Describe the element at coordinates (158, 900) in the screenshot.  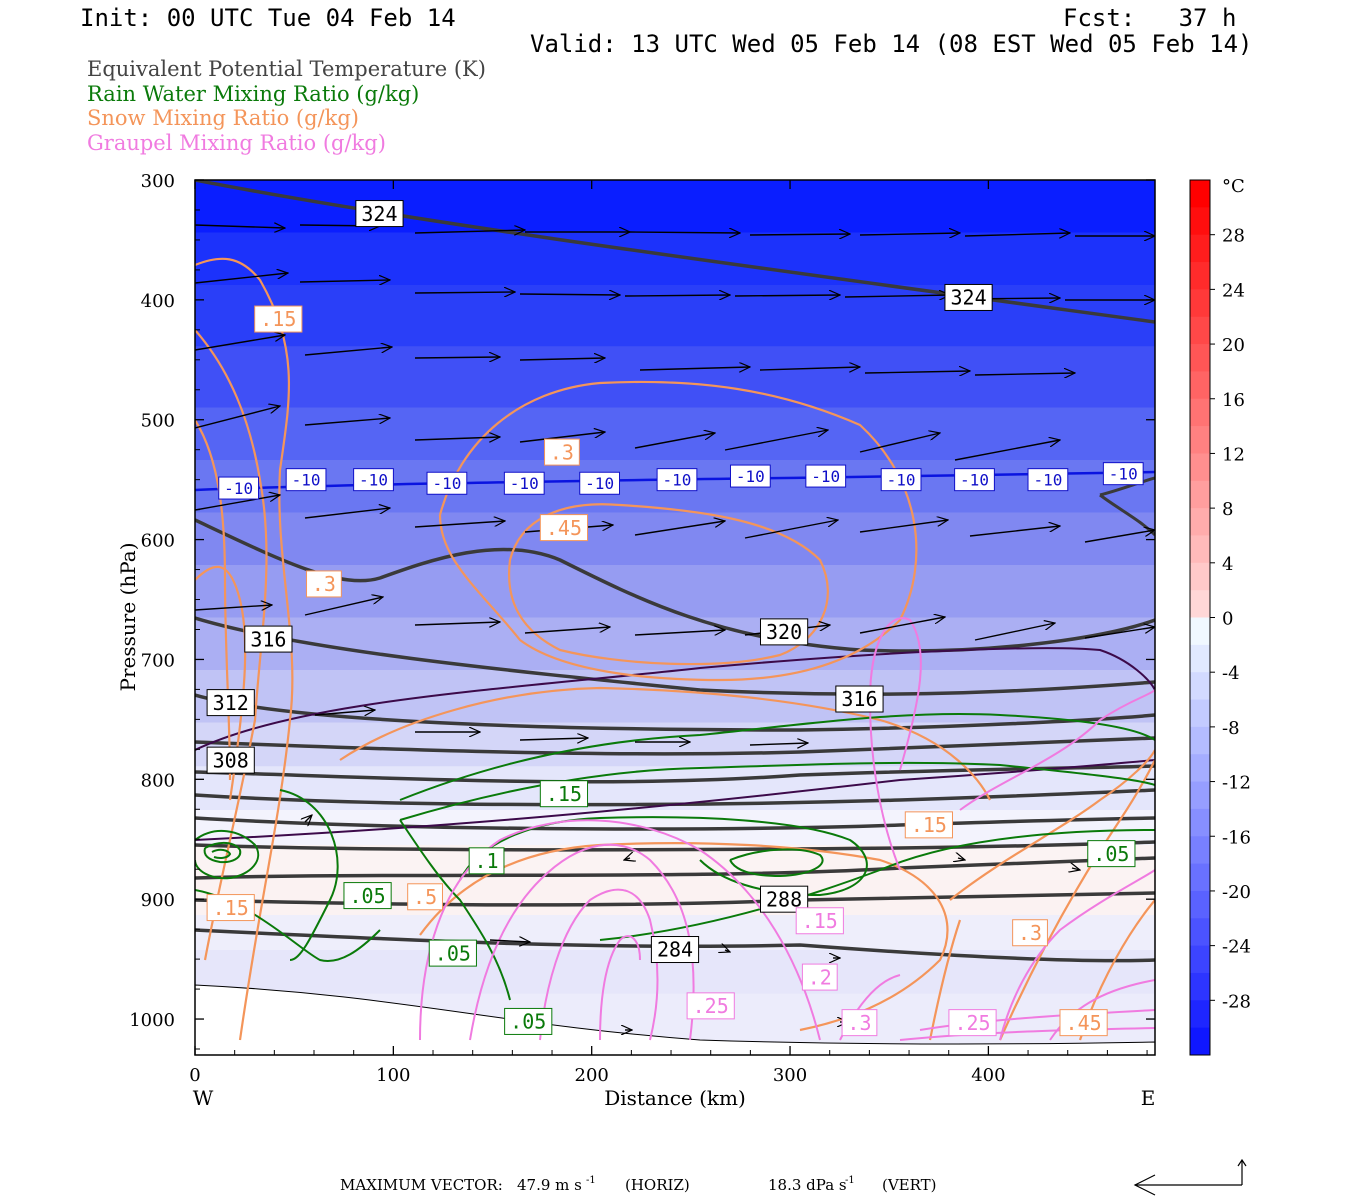
I see `y-tick-label: 900` at that location.